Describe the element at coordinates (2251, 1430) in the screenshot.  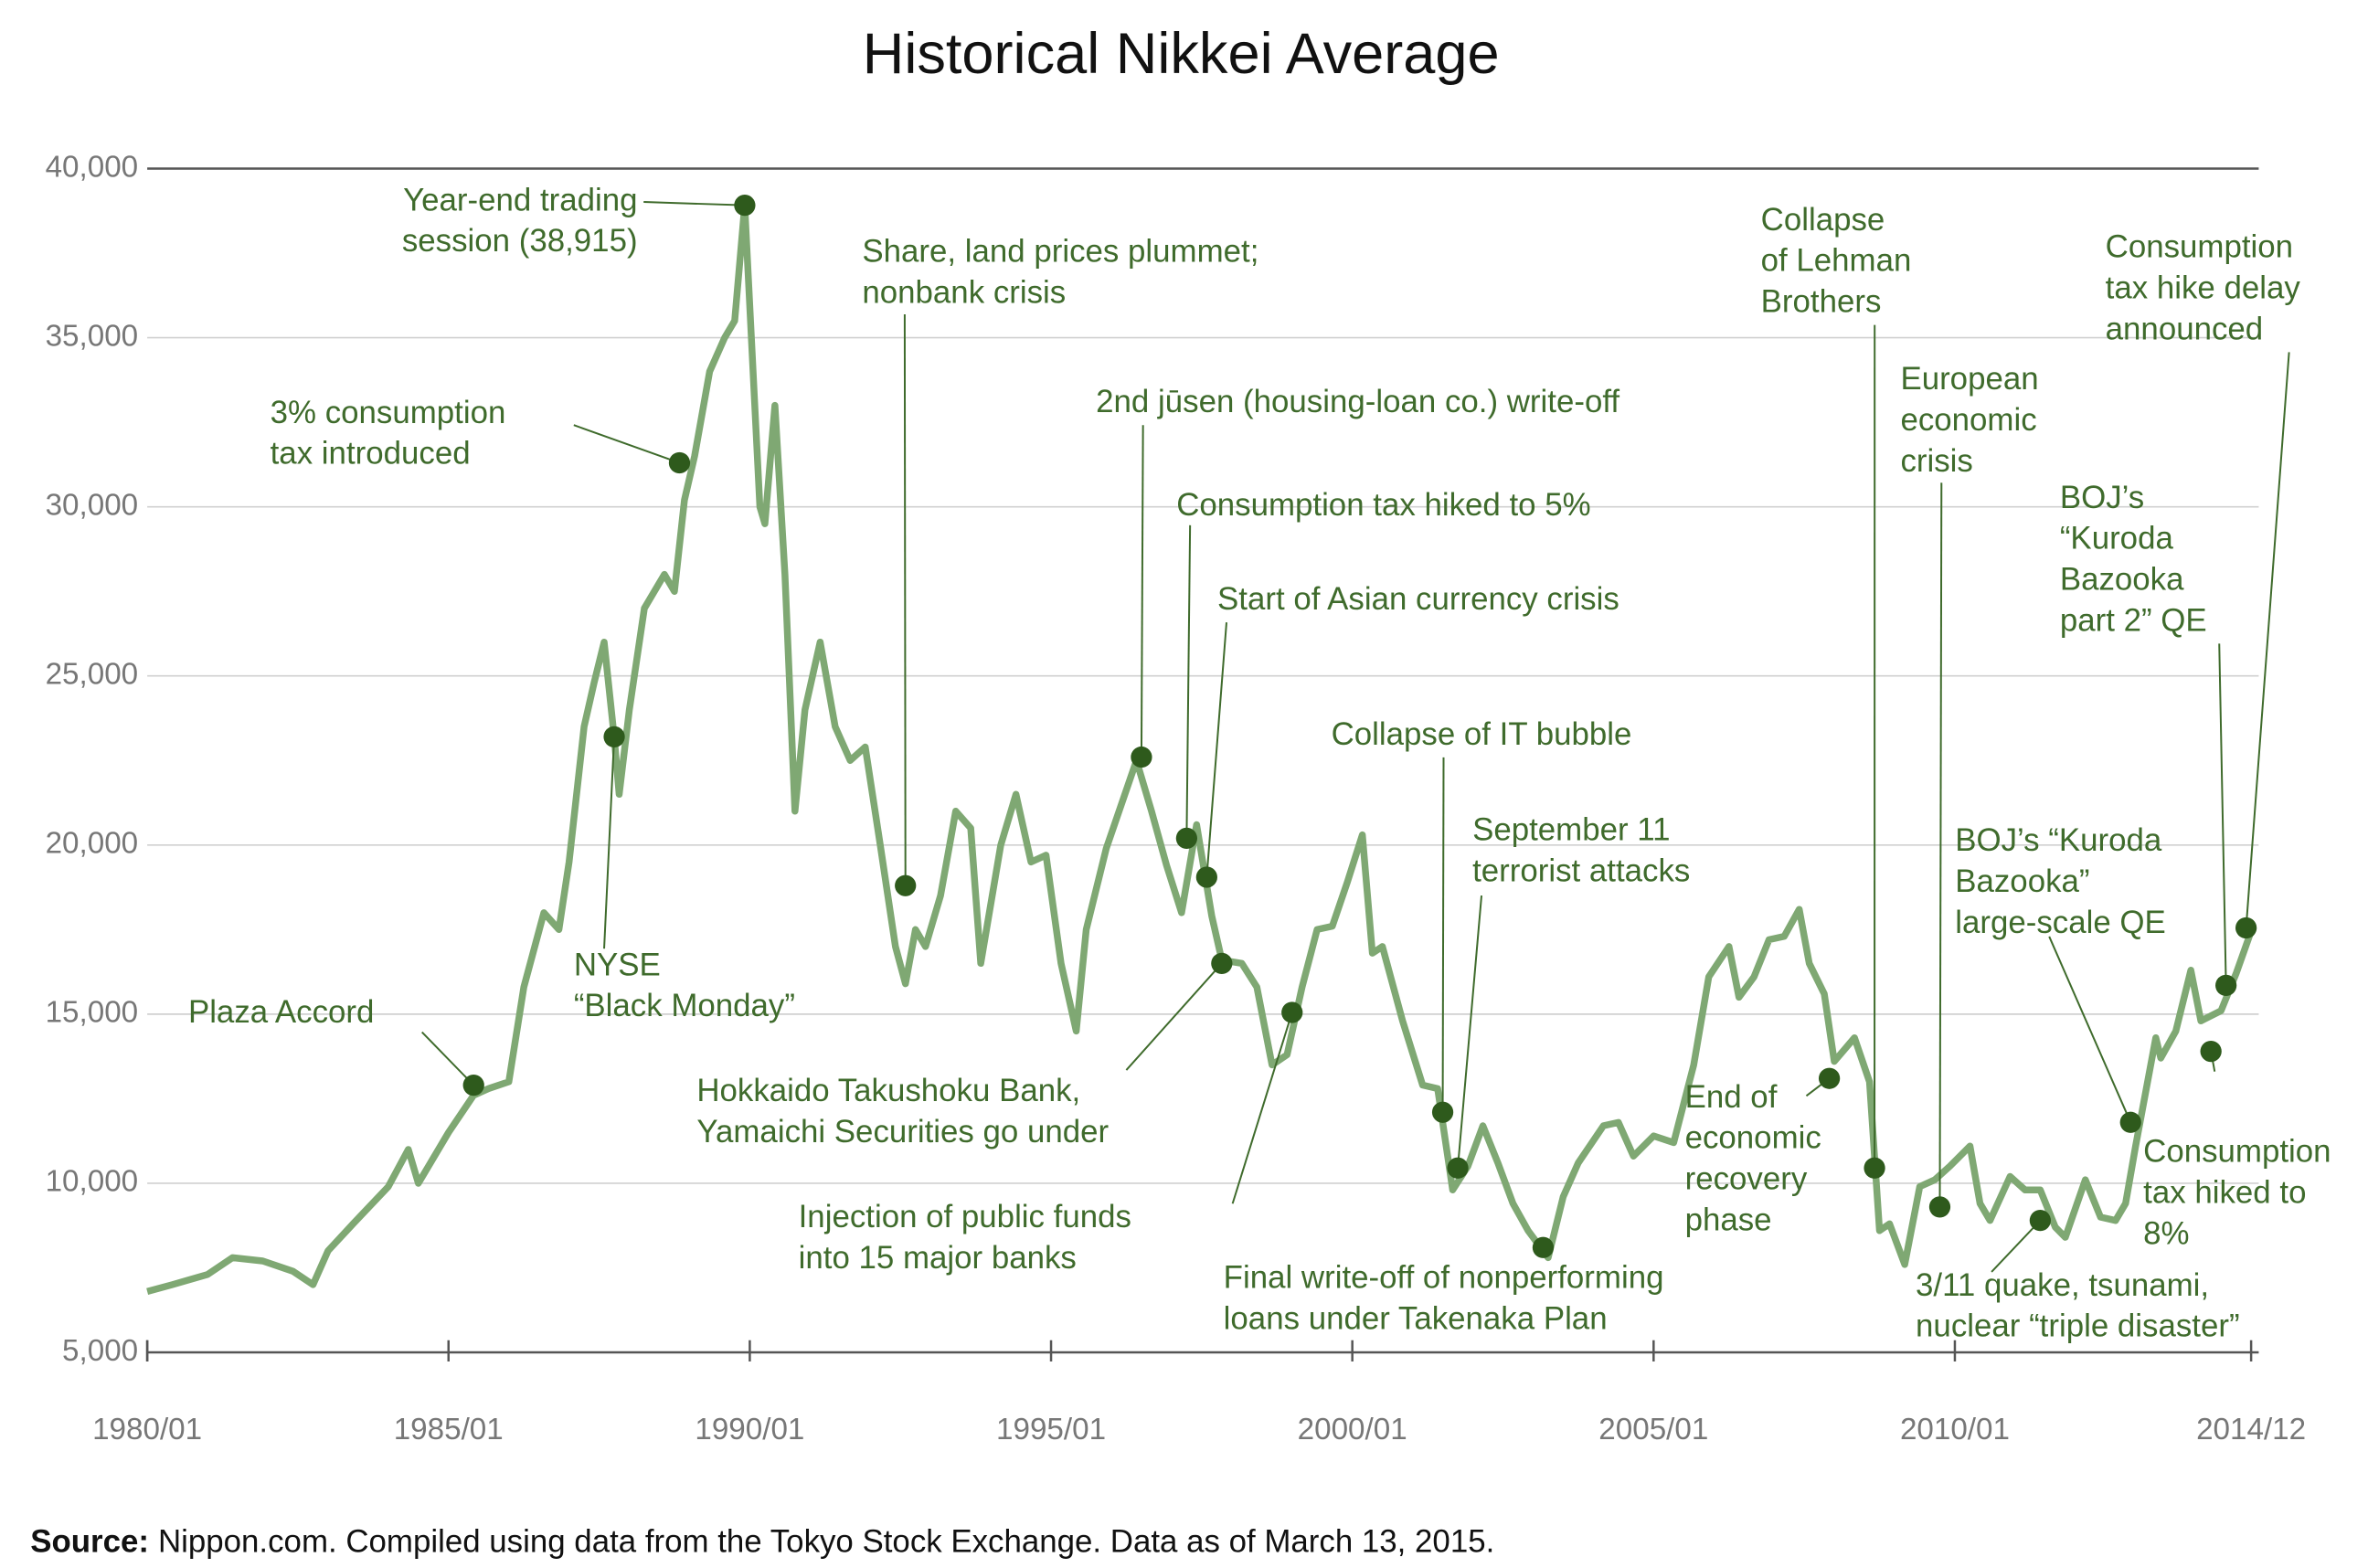
I see `x-tick-label: 2014/12` at that location.